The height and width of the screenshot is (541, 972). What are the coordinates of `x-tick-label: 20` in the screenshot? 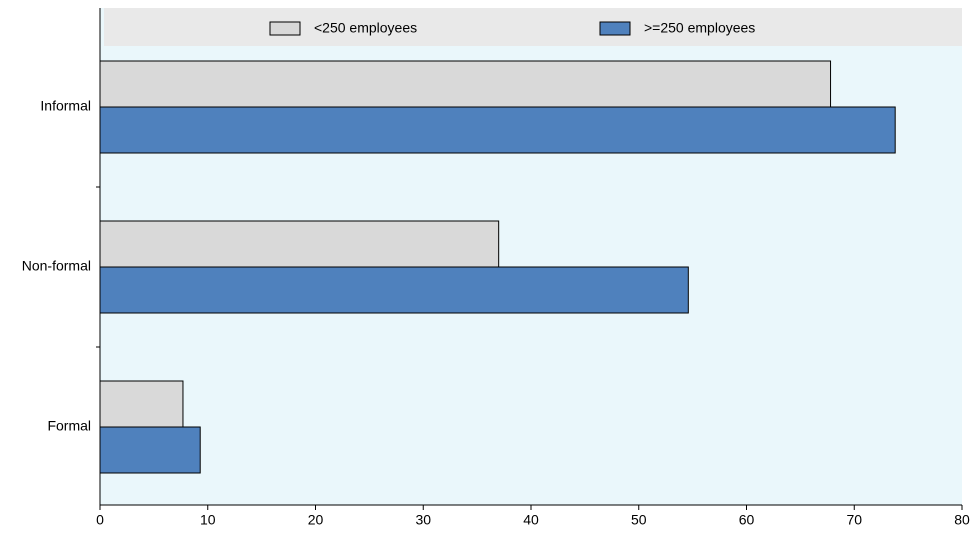 It's located at (316, 520).